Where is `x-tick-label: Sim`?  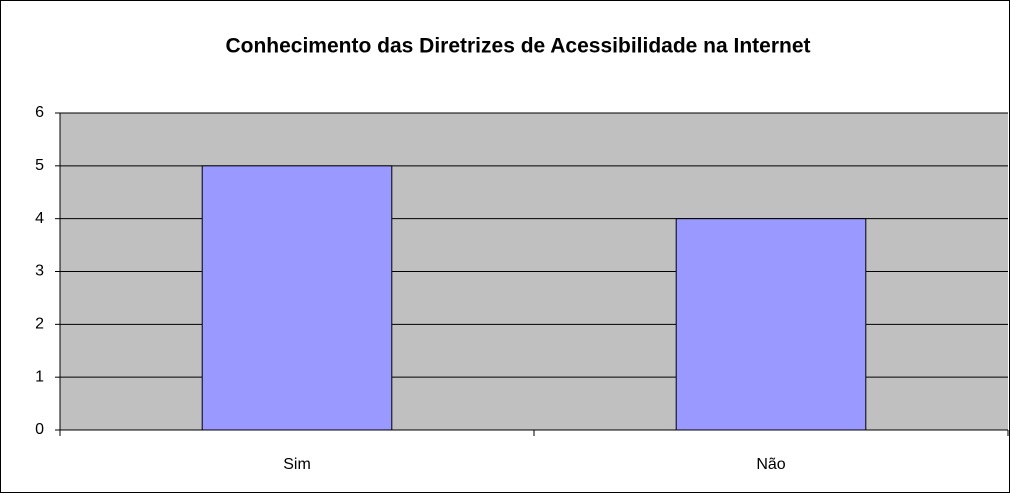 x-tick-label: Sim is located at coordinates (297, 464).